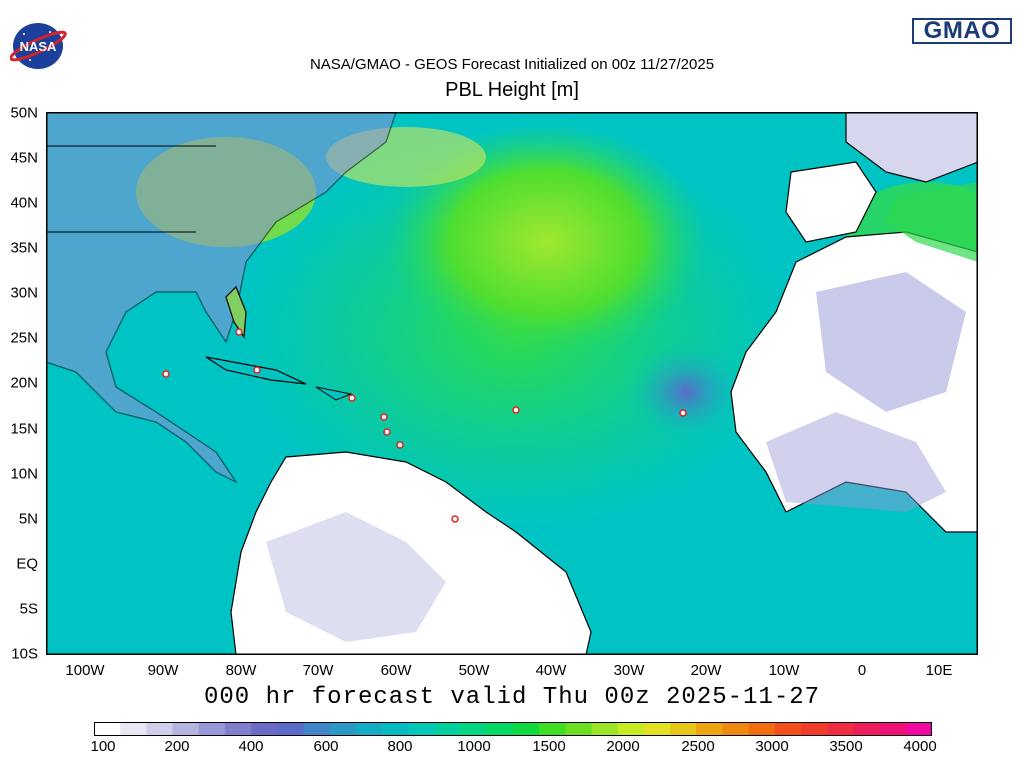 The height and width of the screenshot is (768, 1024). Describe the element at coordinates (784, 670) in the screenshot. I see `lon-label: 10W` at that location.